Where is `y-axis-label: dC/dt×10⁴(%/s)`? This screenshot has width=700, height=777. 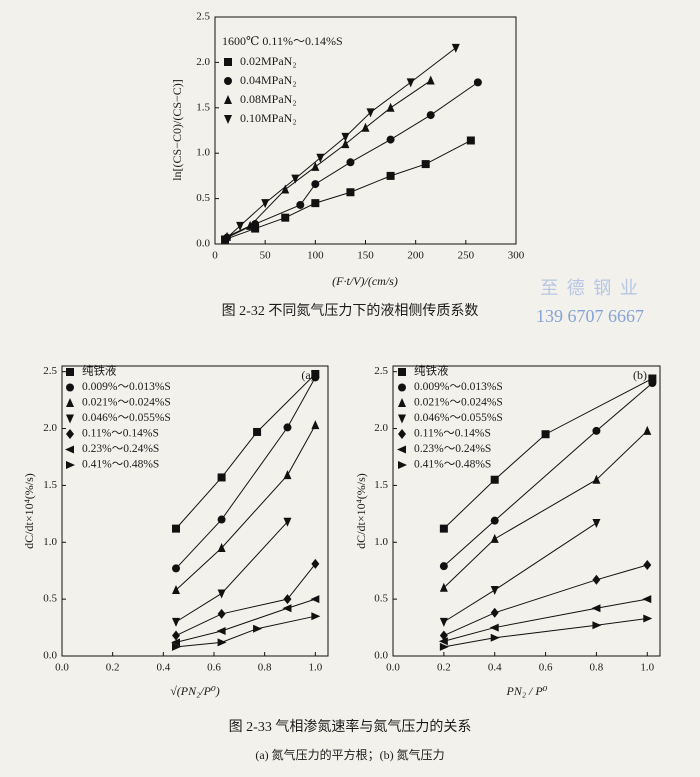
y-axis-label: dC/dt×10⁴(%/s) is located at coordinates (29, 511).